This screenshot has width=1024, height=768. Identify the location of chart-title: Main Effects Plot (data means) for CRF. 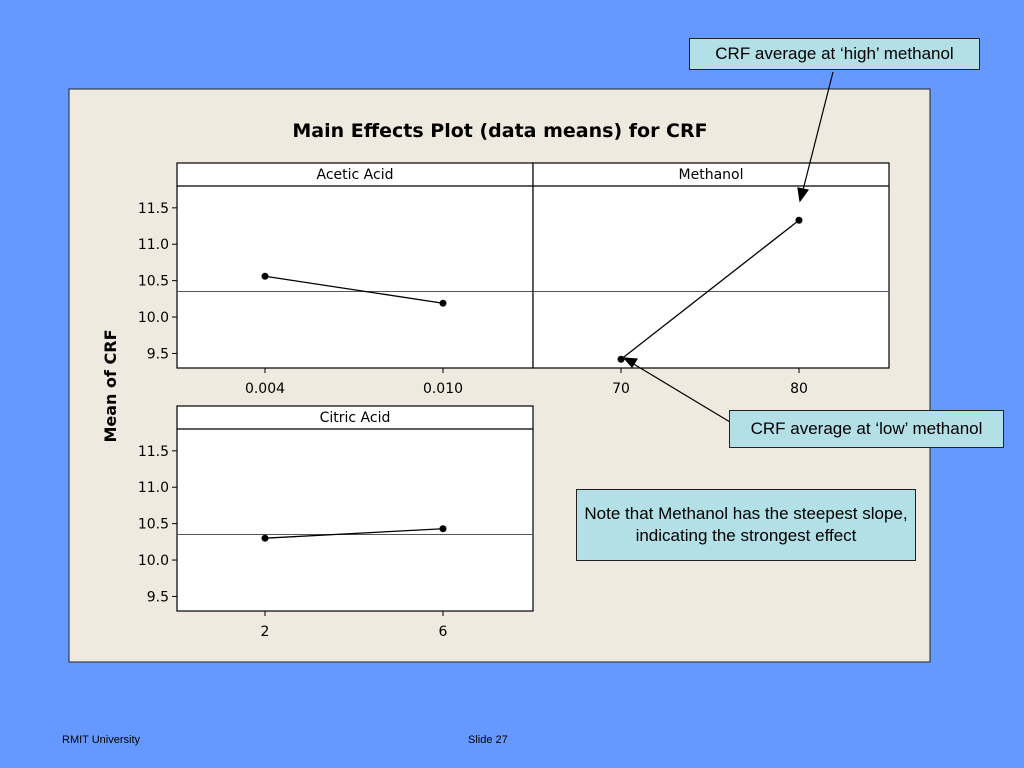
(499, 131).